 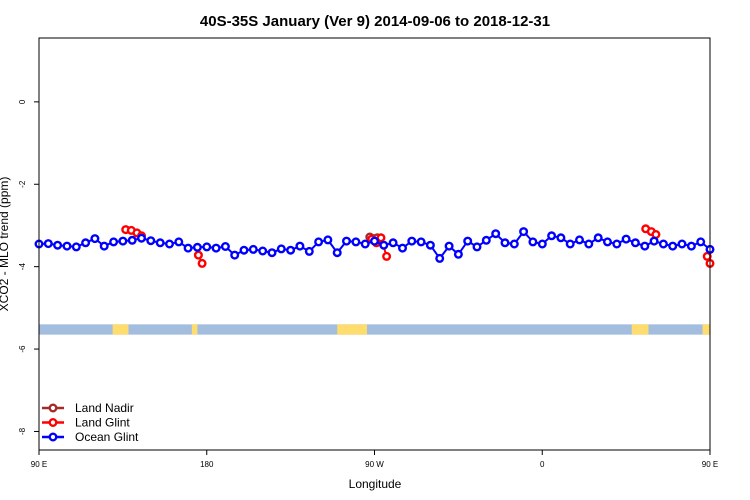 What do you see at coordinates (104, 408) in the screenshot?
I see `legend-label: Land Nadir` at bounding box center [104, 408].